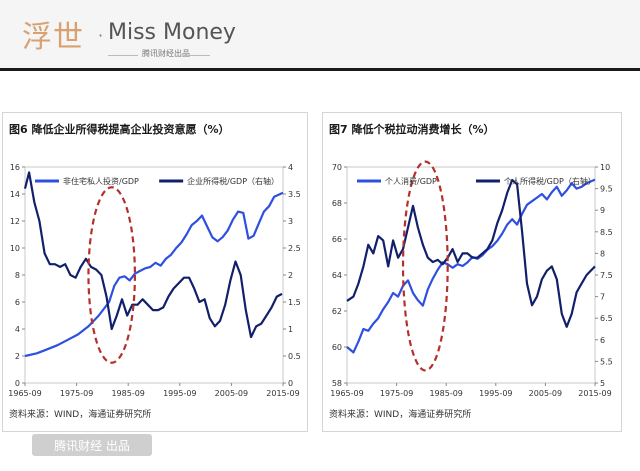  Describe the element at coordinates (606, 318) in the screenshot. I see `y2-tick-label: 6.5` at that location.